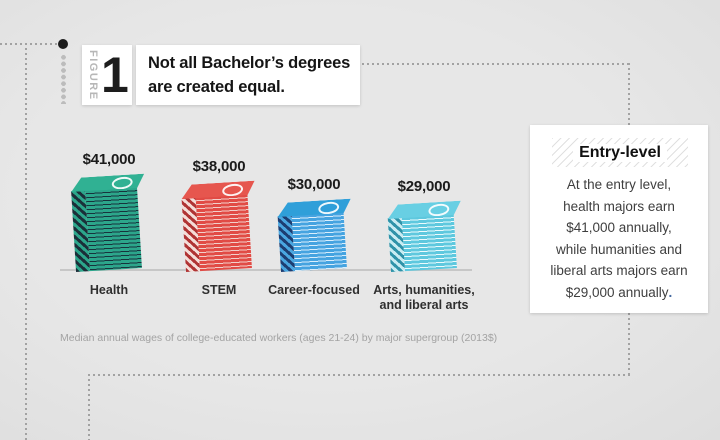 The height and width of the screenshot is (440, 720). Describe the element at coordinates (619, 184) in the screenshot. I see `entry-level-body-line: At the entry level,` at that location.